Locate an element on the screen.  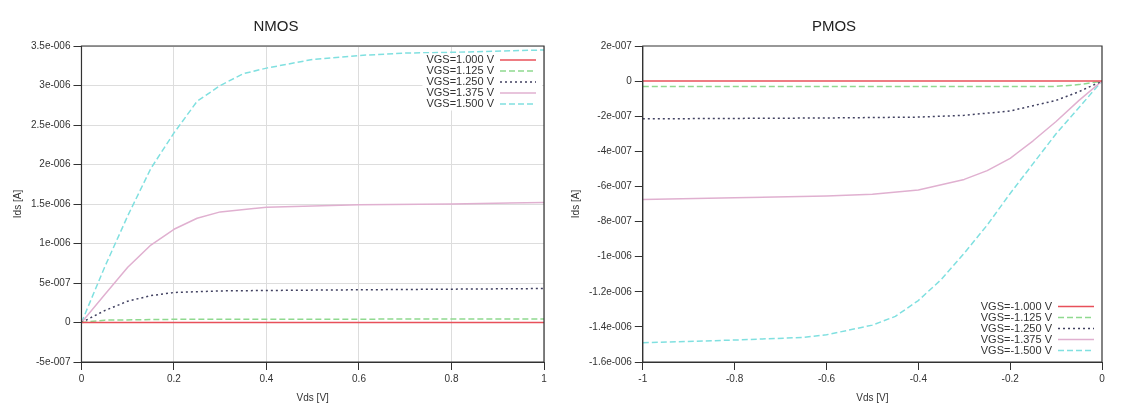
x-tick-label: -1 is located at coordinates (643, 378).